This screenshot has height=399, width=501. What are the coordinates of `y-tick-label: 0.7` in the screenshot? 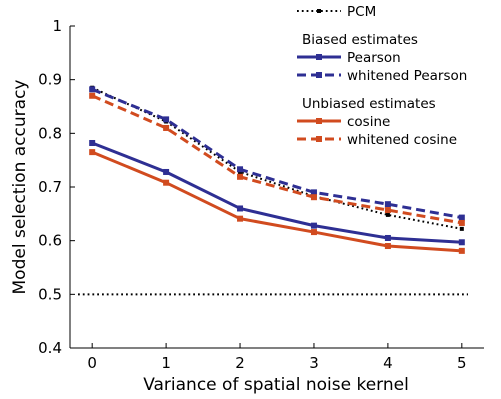 It's located at (50, 187).